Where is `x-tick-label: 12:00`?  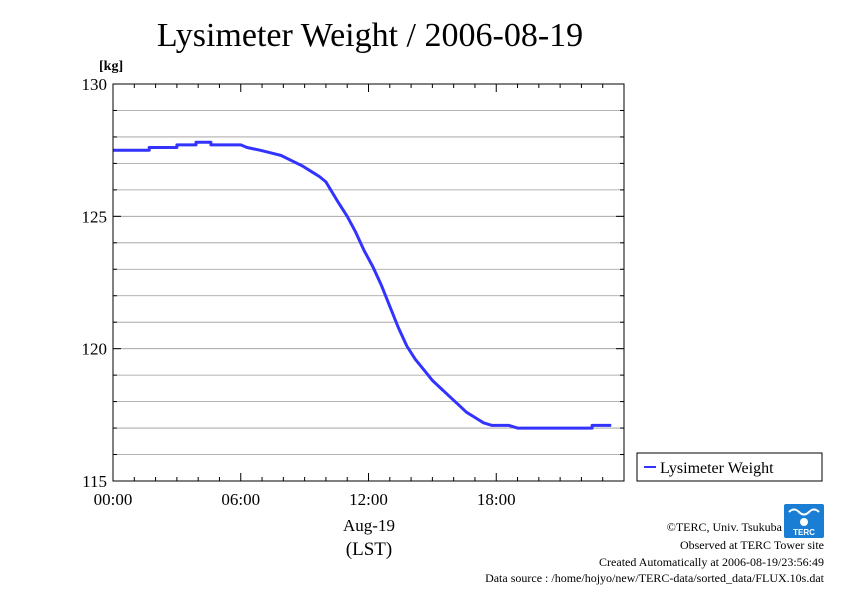 x-tick-label: 12:00 is located at coordinates (368, 499).